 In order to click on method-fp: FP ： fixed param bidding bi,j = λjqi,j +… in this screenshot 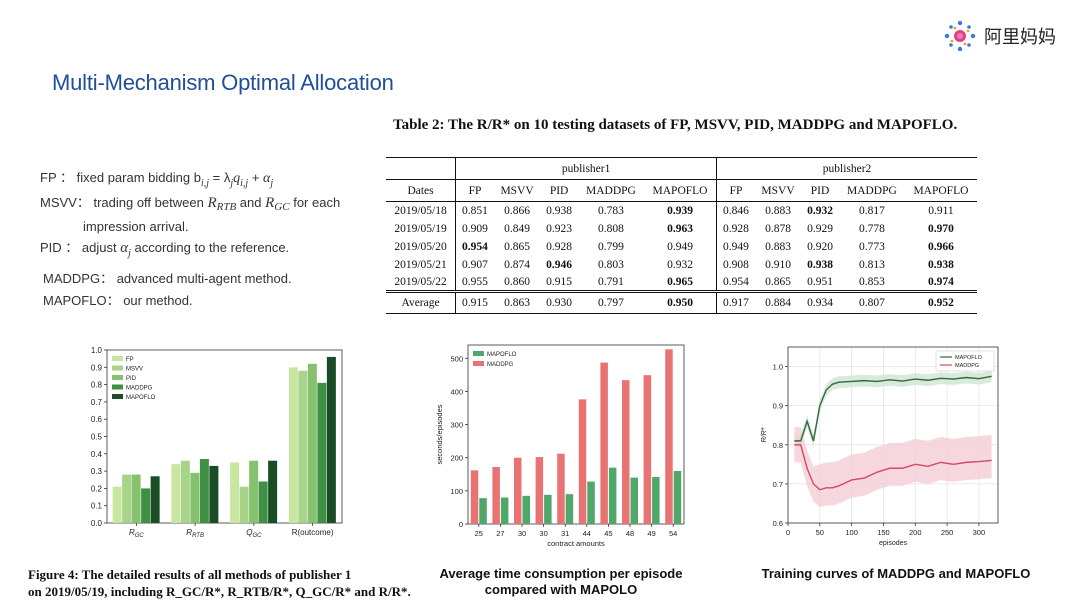, I will do `click(157, 179)`.